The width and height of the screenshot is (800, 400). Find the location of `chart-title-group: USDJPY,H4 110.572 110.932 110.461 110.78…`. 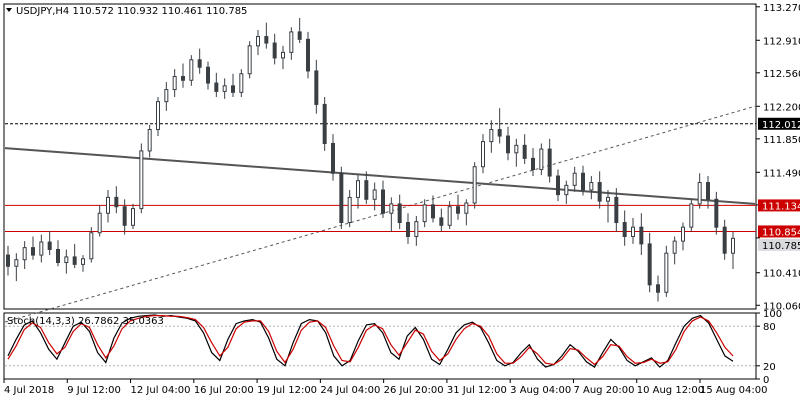

chart-title-group: USDJPY,H4 110.572 110.932 110.461 110.78… is located at coordinates (126, 11).